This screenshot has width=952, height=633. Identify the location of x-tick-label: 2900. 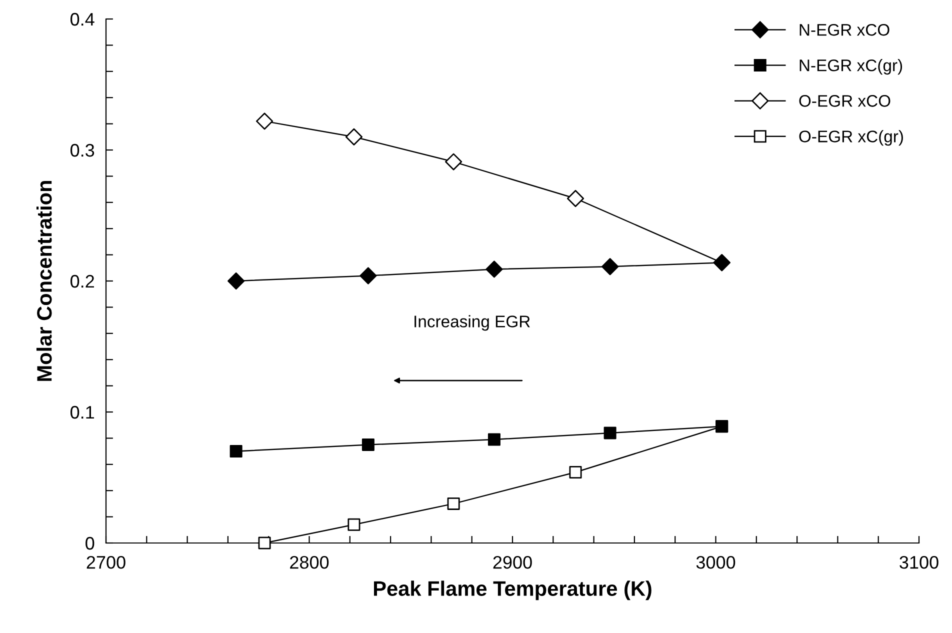
(512, 562).